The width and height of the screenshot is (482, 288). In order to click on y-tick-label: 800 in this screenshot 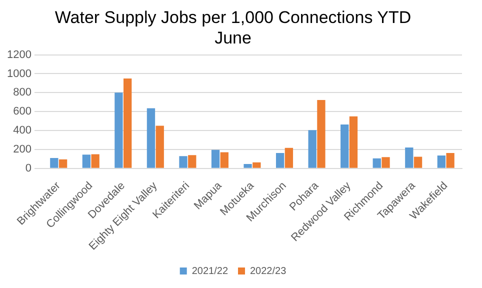, I will do `click(22, 92)`.